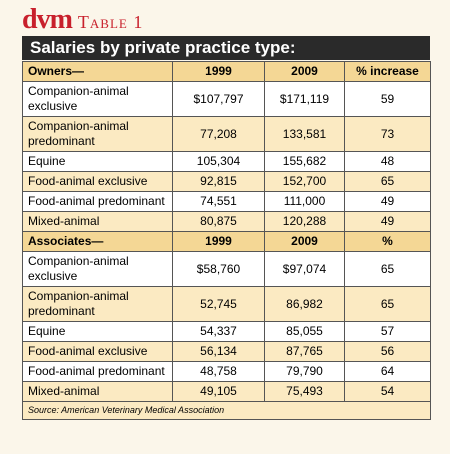 Image resolution: width=450 pixels, height=454 pixels. What do you see at coordinates (304, 201) in the screenshot?
I see `cell: 111,000` at bounding box center [304, 201].